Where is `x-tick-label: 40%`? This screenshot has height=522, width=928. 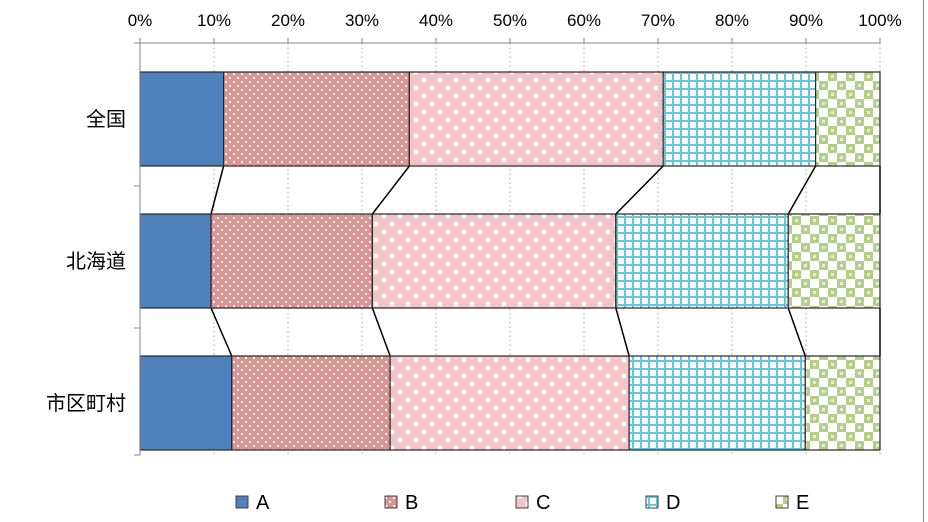
x-tick-label: 40% is located at coordinates (436, 20).